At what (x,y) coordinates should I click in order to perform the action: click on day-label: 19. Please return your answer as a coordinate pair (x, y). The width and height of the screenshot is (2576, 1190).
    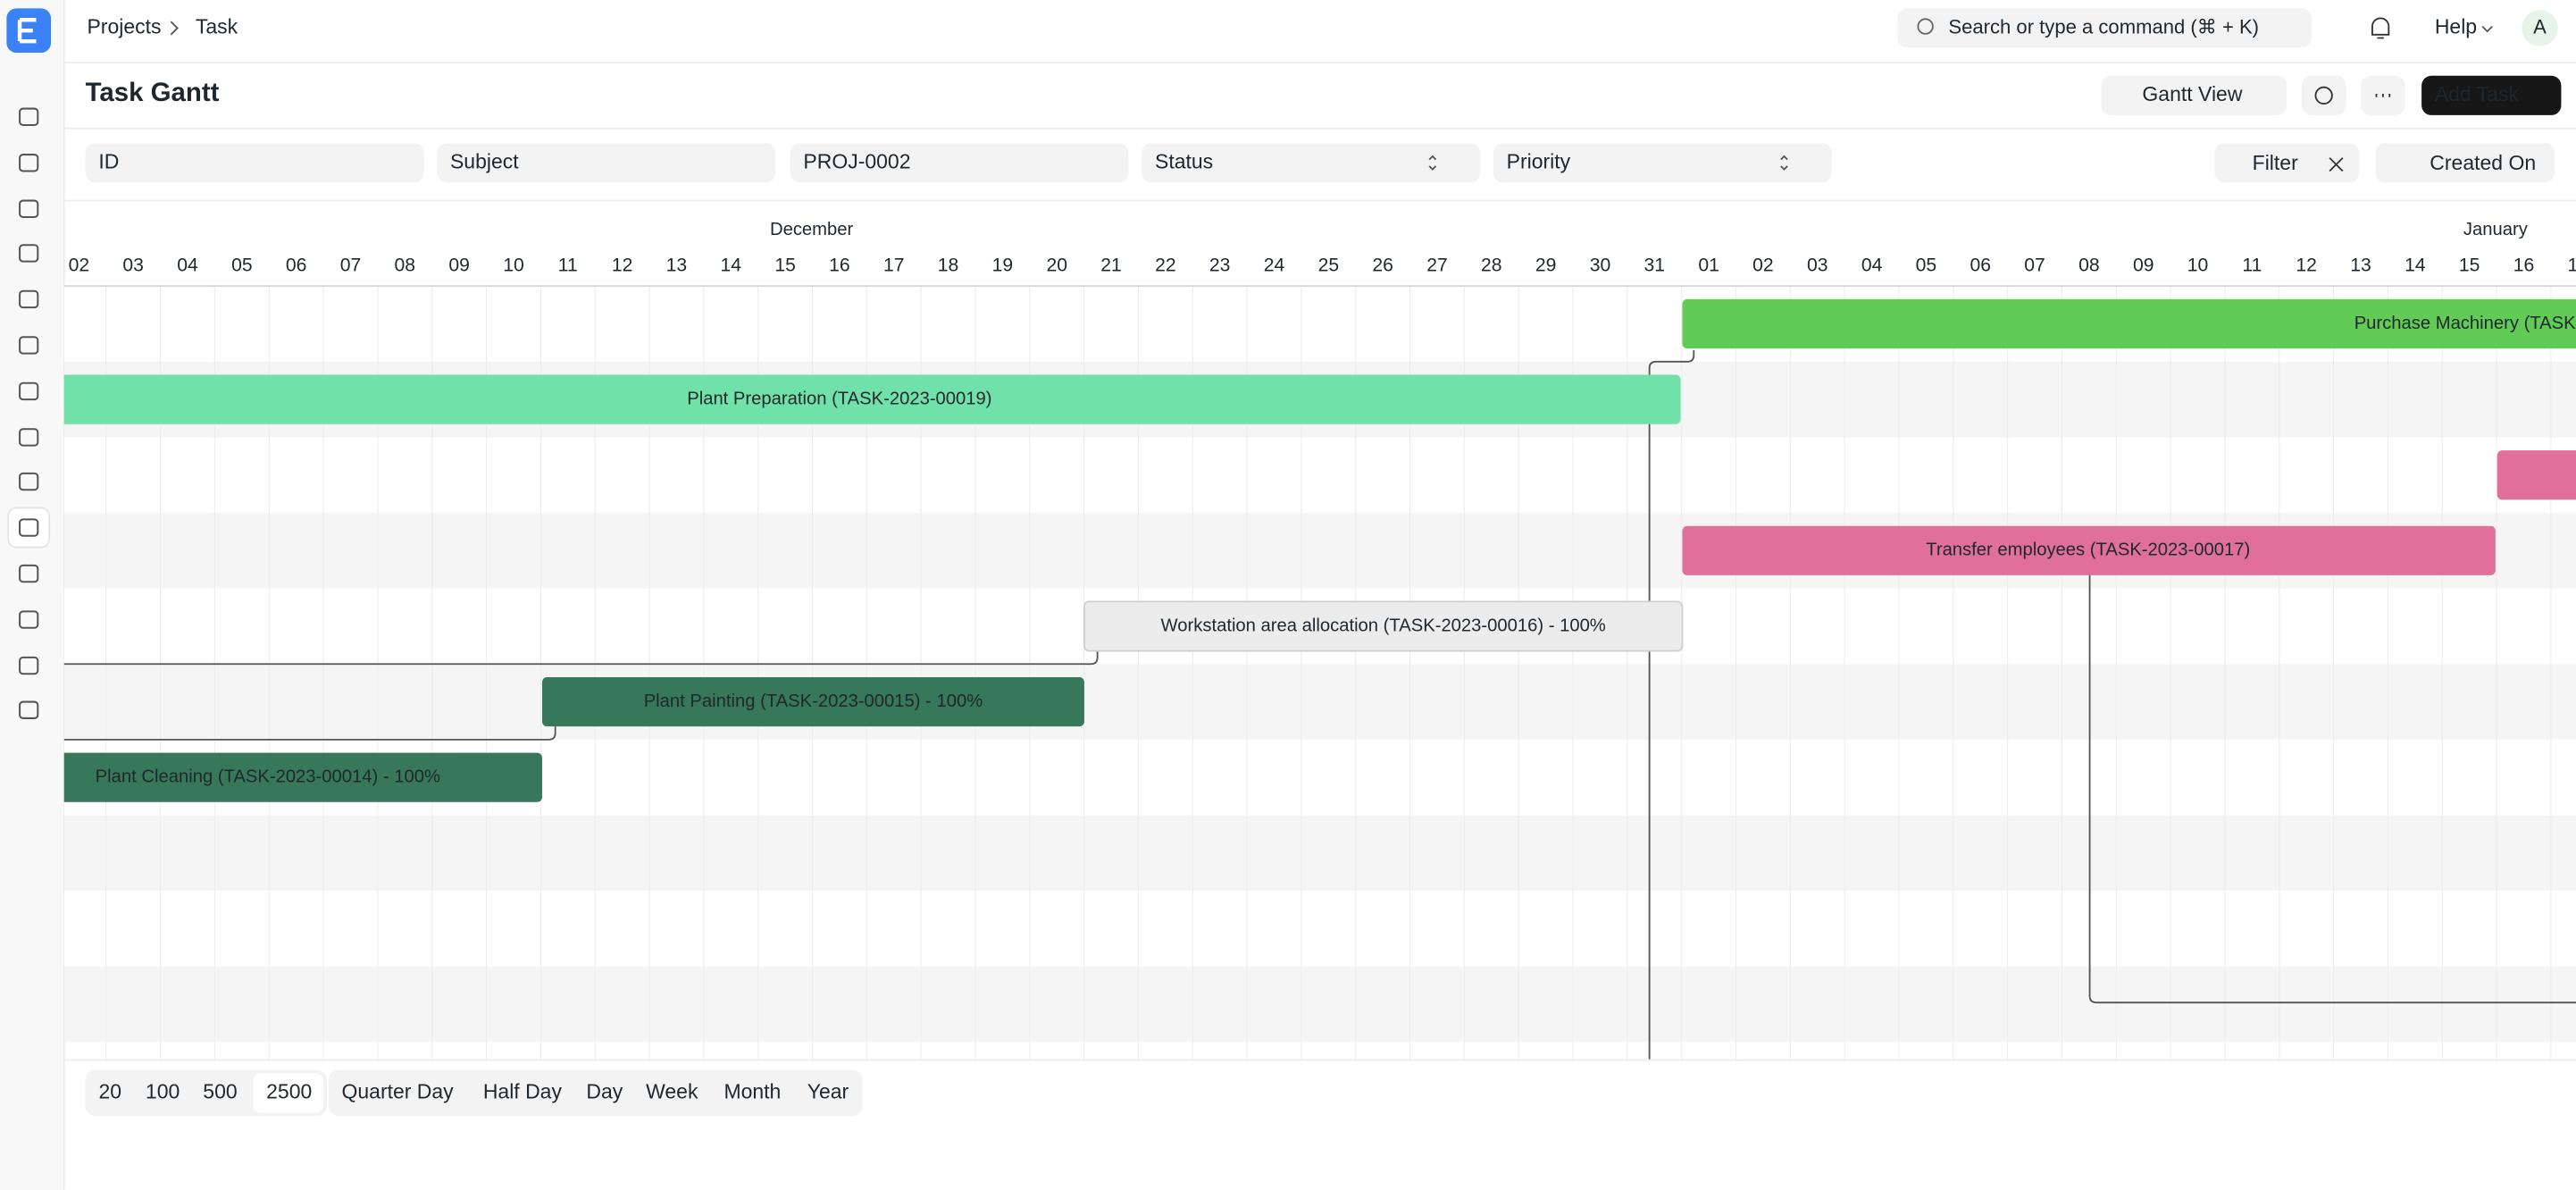
    Looking at the image, I should click on (1003, 266).